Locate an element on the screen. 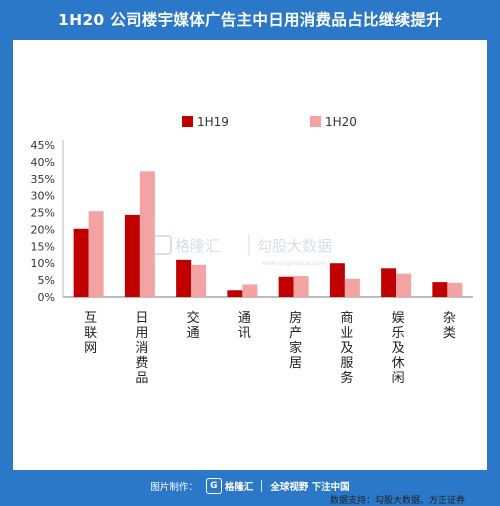  page-title: 1H20 公司楼宇媒体广告主中日用消费品占比继续提升 is located at coordinates (250, 20).